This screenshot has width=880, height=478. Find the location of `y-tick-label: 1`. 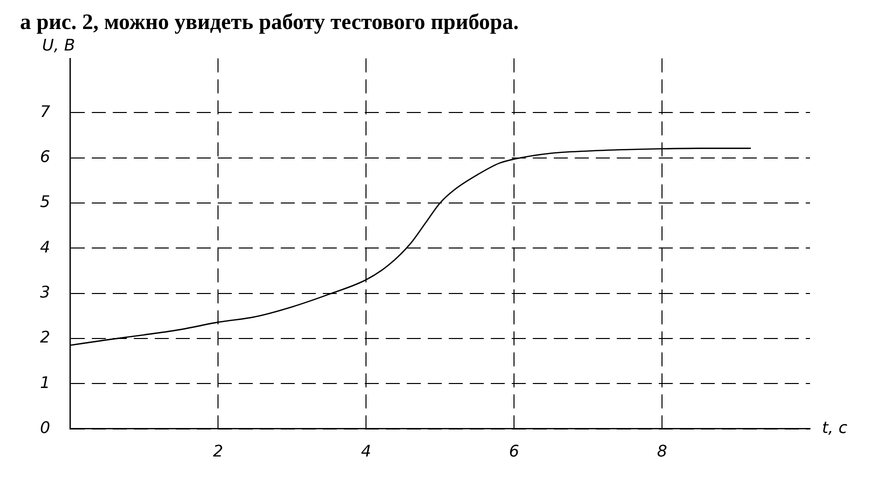

y-tick-label: 1 is located at coordinates (45, 382).